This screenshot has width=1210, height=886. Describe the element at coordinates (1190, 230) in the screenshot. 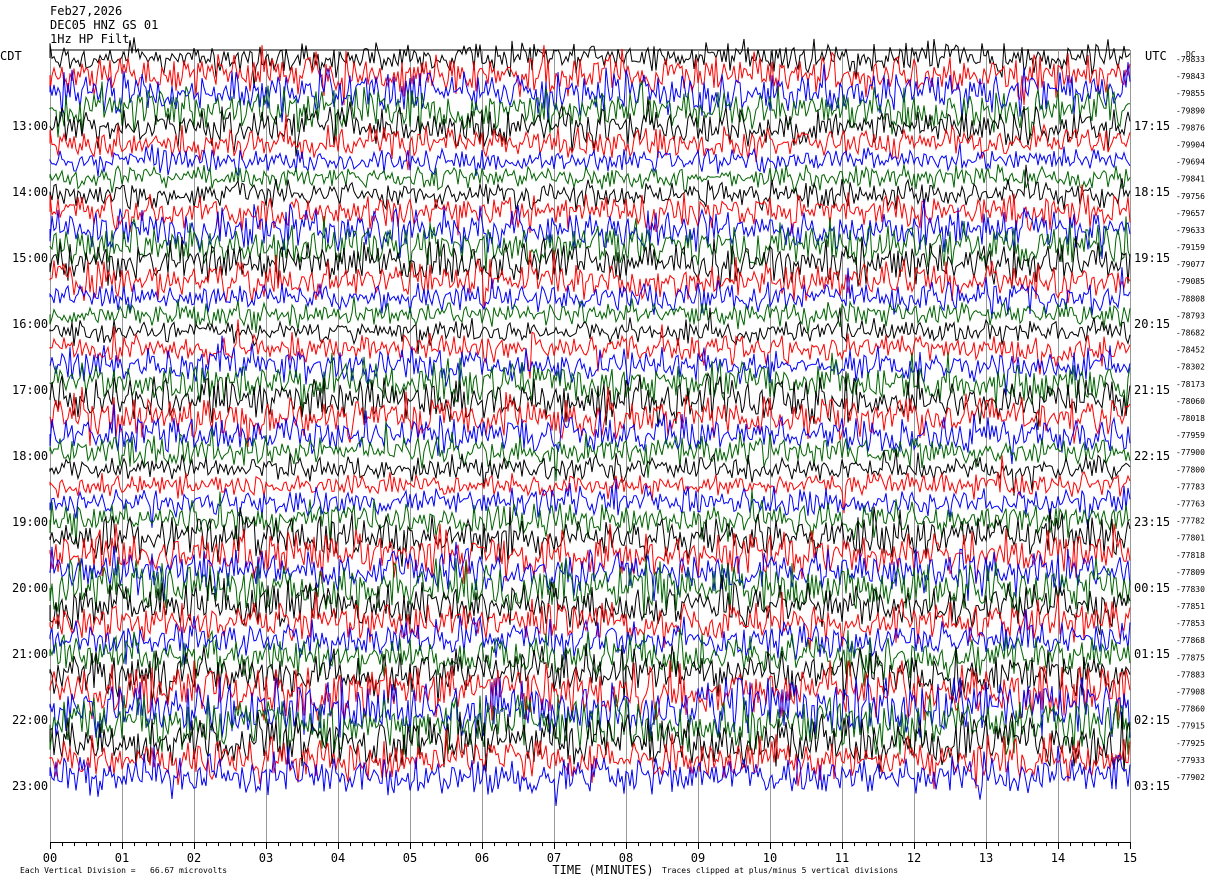

I see `dc-offset-label: -79633` at that location.